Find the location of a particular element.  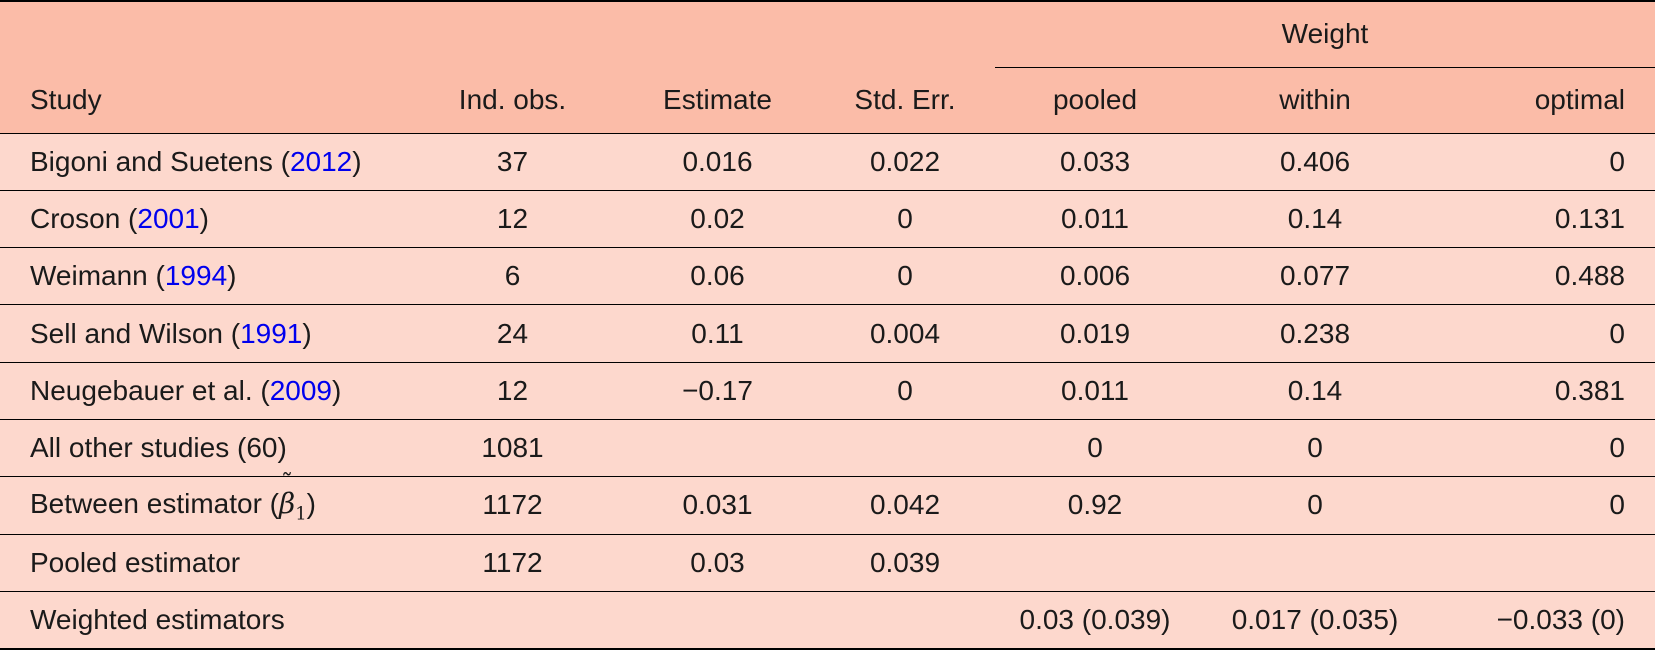

study-cell: Sell and Wilson (1991) is located at coordinates (202, 333).